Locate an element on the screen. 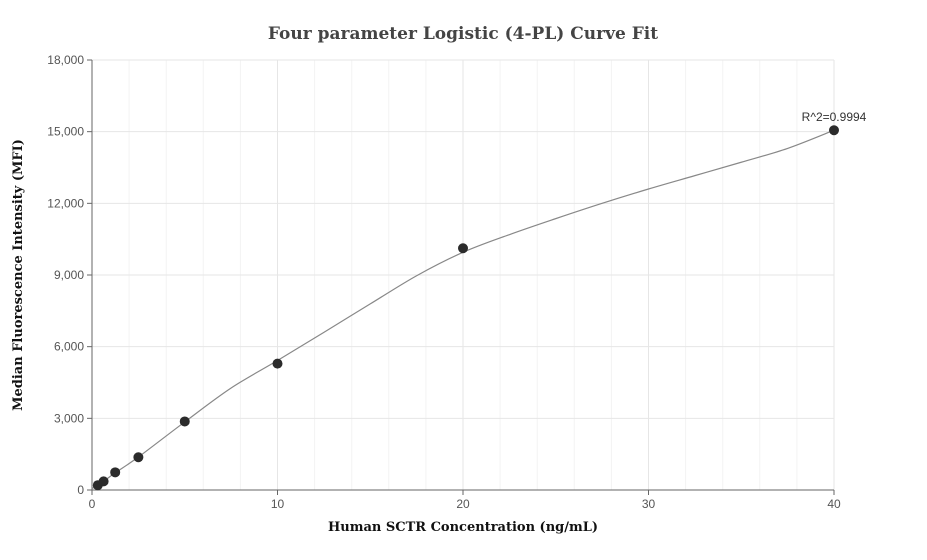 The image size is (927, 560). x-tick-label: 0 is located at coordinates (92, 504).